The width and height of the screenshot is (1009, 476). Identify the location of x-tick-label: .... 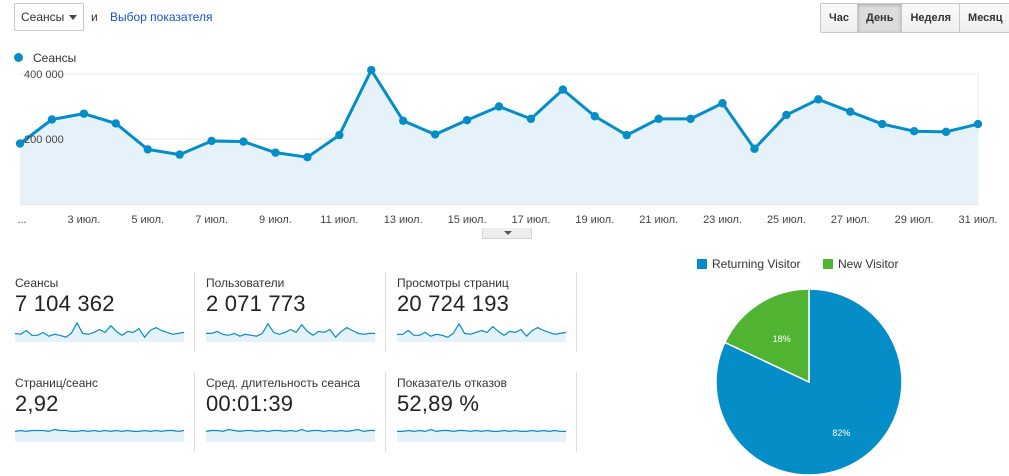
(21, 220).